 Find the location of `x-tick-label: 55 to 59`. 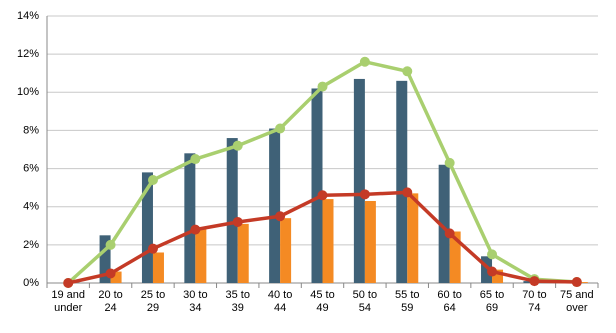

x-tick-label: 55 to 59 is located at coordinates (407, 301).